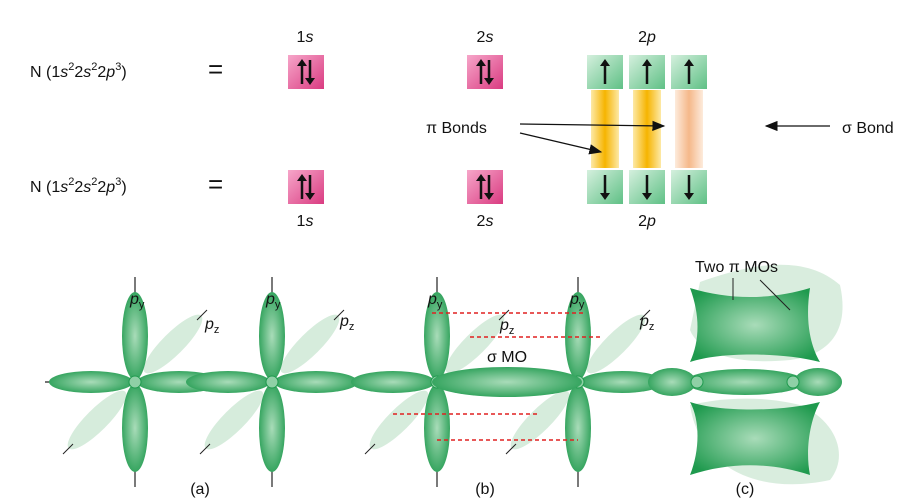 Image resolution: width=915 pixels, height=500 pixels. I want to click on mo-label: σ MO, so click(507, 357).